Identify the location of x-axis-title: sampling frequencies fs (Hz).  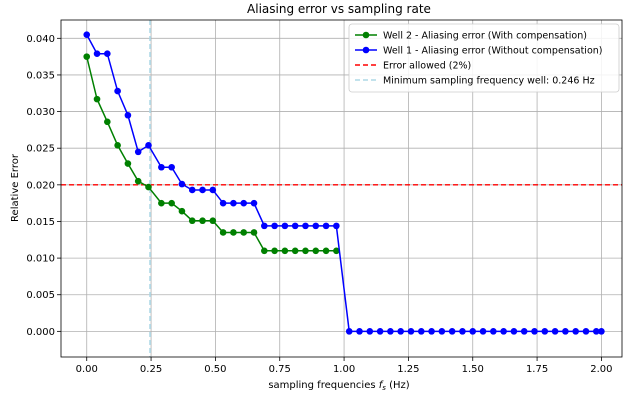
(338, 386).